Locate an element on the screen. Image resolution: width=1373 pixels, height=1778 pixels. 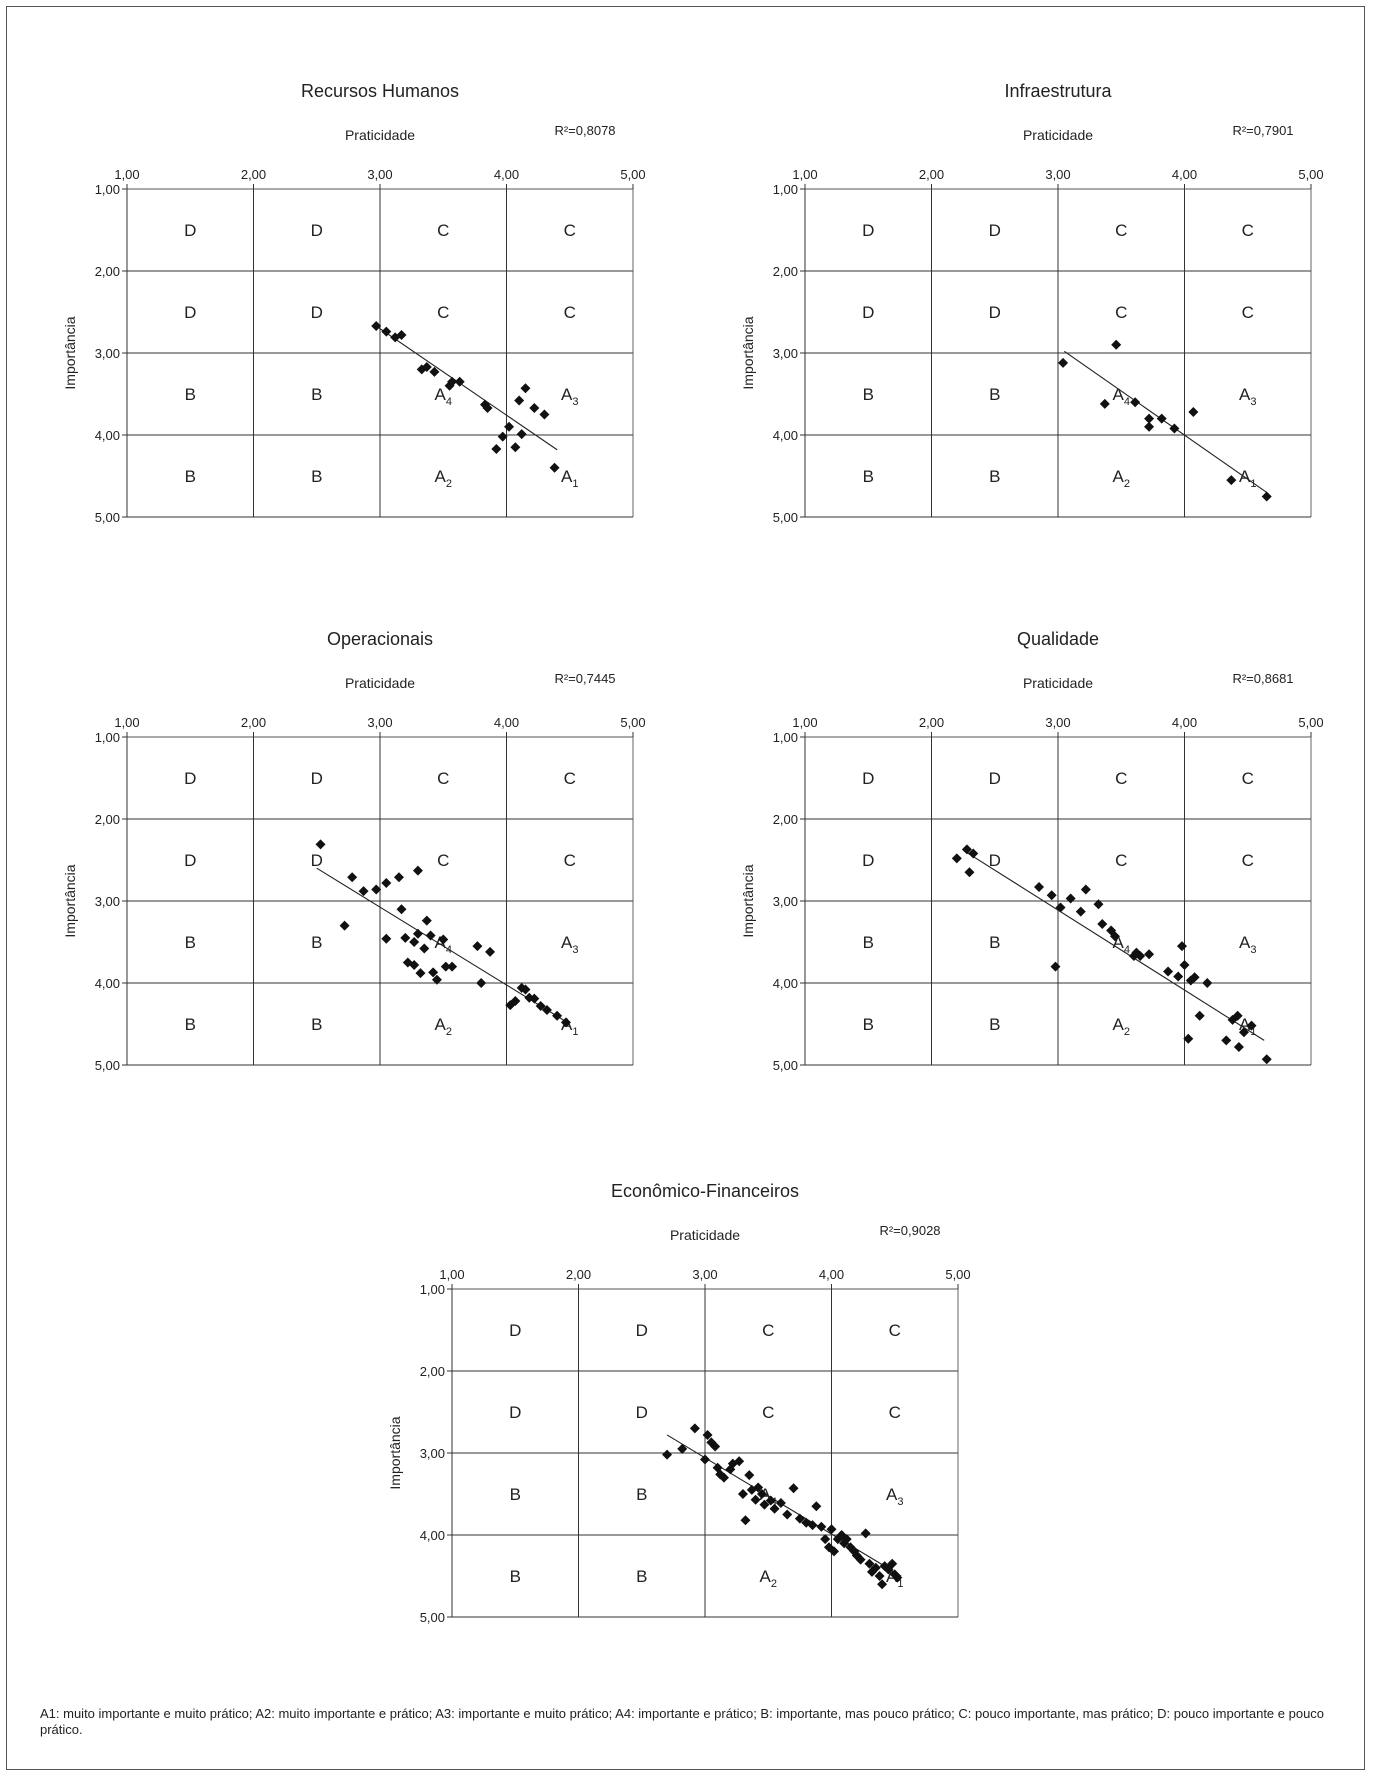
r-squared-label: R²=0,7901 is located at coordinates (1262, 130).